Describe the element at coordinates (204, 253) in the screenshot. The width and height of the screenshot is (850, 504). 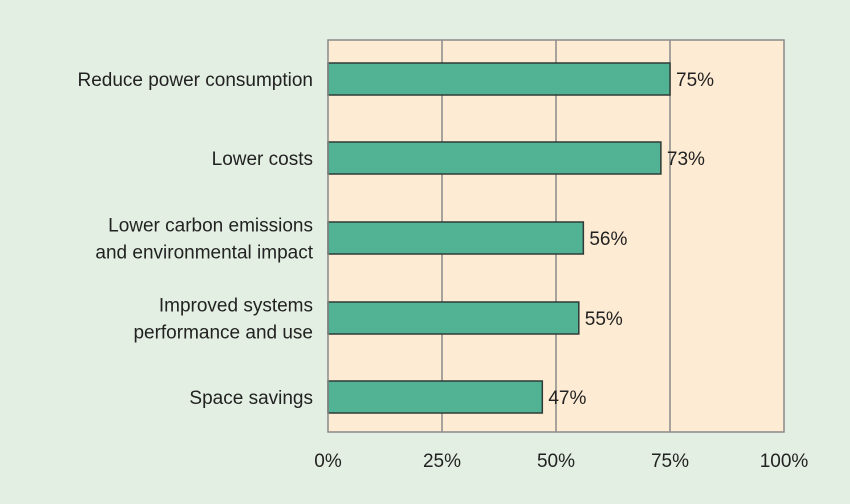
I see `category-label-3-line-2: and environmental impact` at that location.